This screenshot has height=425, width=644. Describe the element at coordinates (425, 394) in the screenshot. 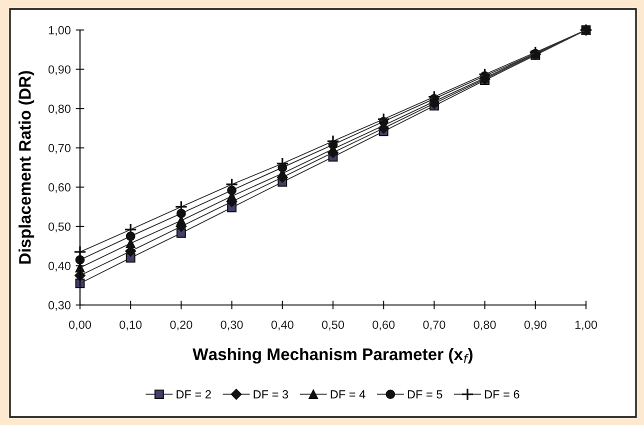

I see `legend-label: DF = 5` at that location.